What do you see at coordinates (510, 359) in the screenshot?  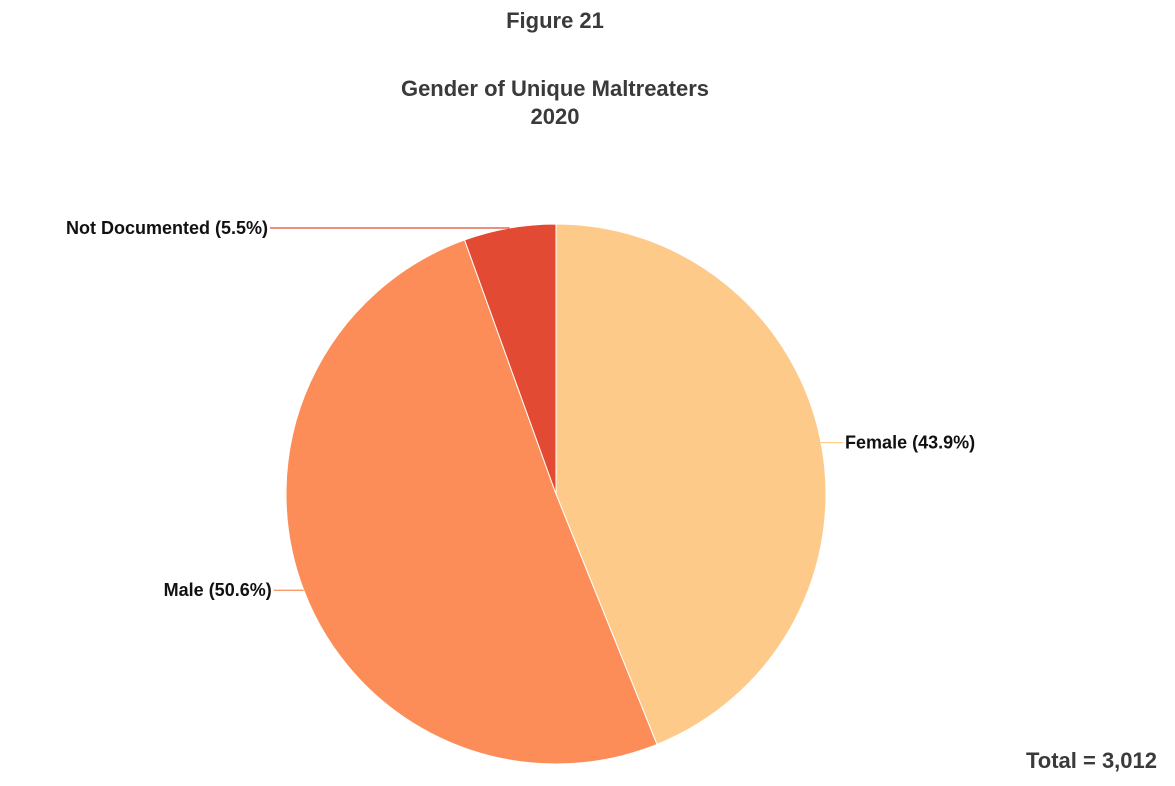 I see `pie-slice-not-documented` at bounding box center [510, 359].